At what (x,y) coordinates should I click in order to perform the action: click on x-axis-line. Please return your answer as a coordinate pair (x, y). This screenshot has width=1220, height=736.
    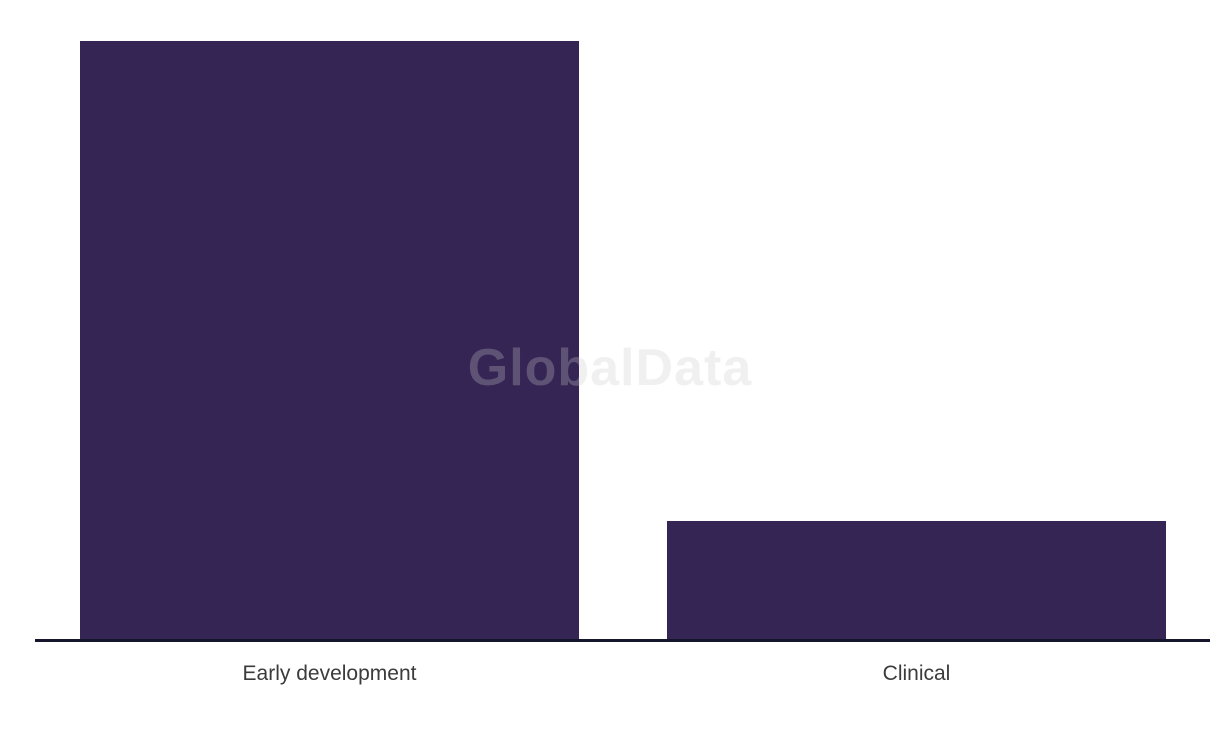
    Looking at the image, I should click on (622, 640).